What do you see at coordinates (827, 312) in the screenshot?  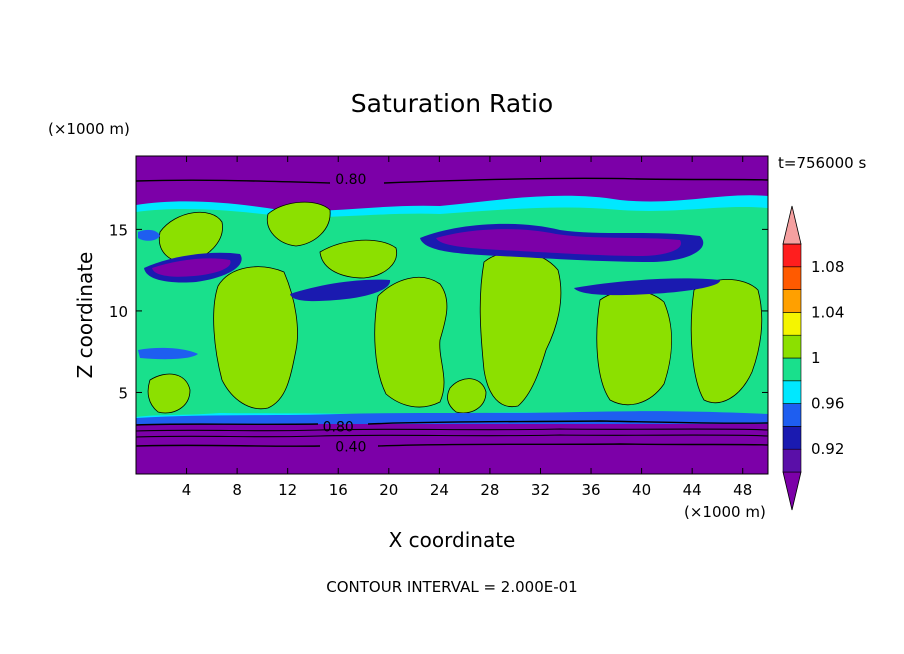 I see `colorbar-tick-label: 1.04` at bounding box center [827, 312].